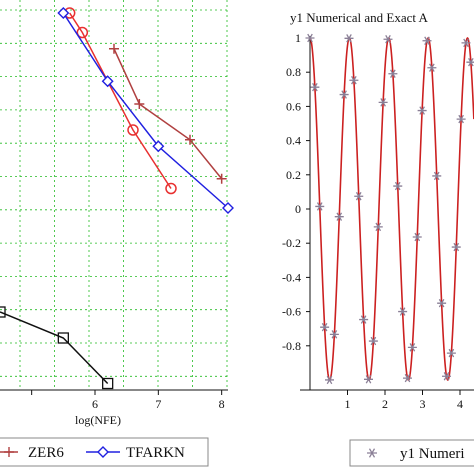 Image resolution: width=474 pixels, height=474 pixels. I want to click on legend-zer6-marker, so click(9, 452).